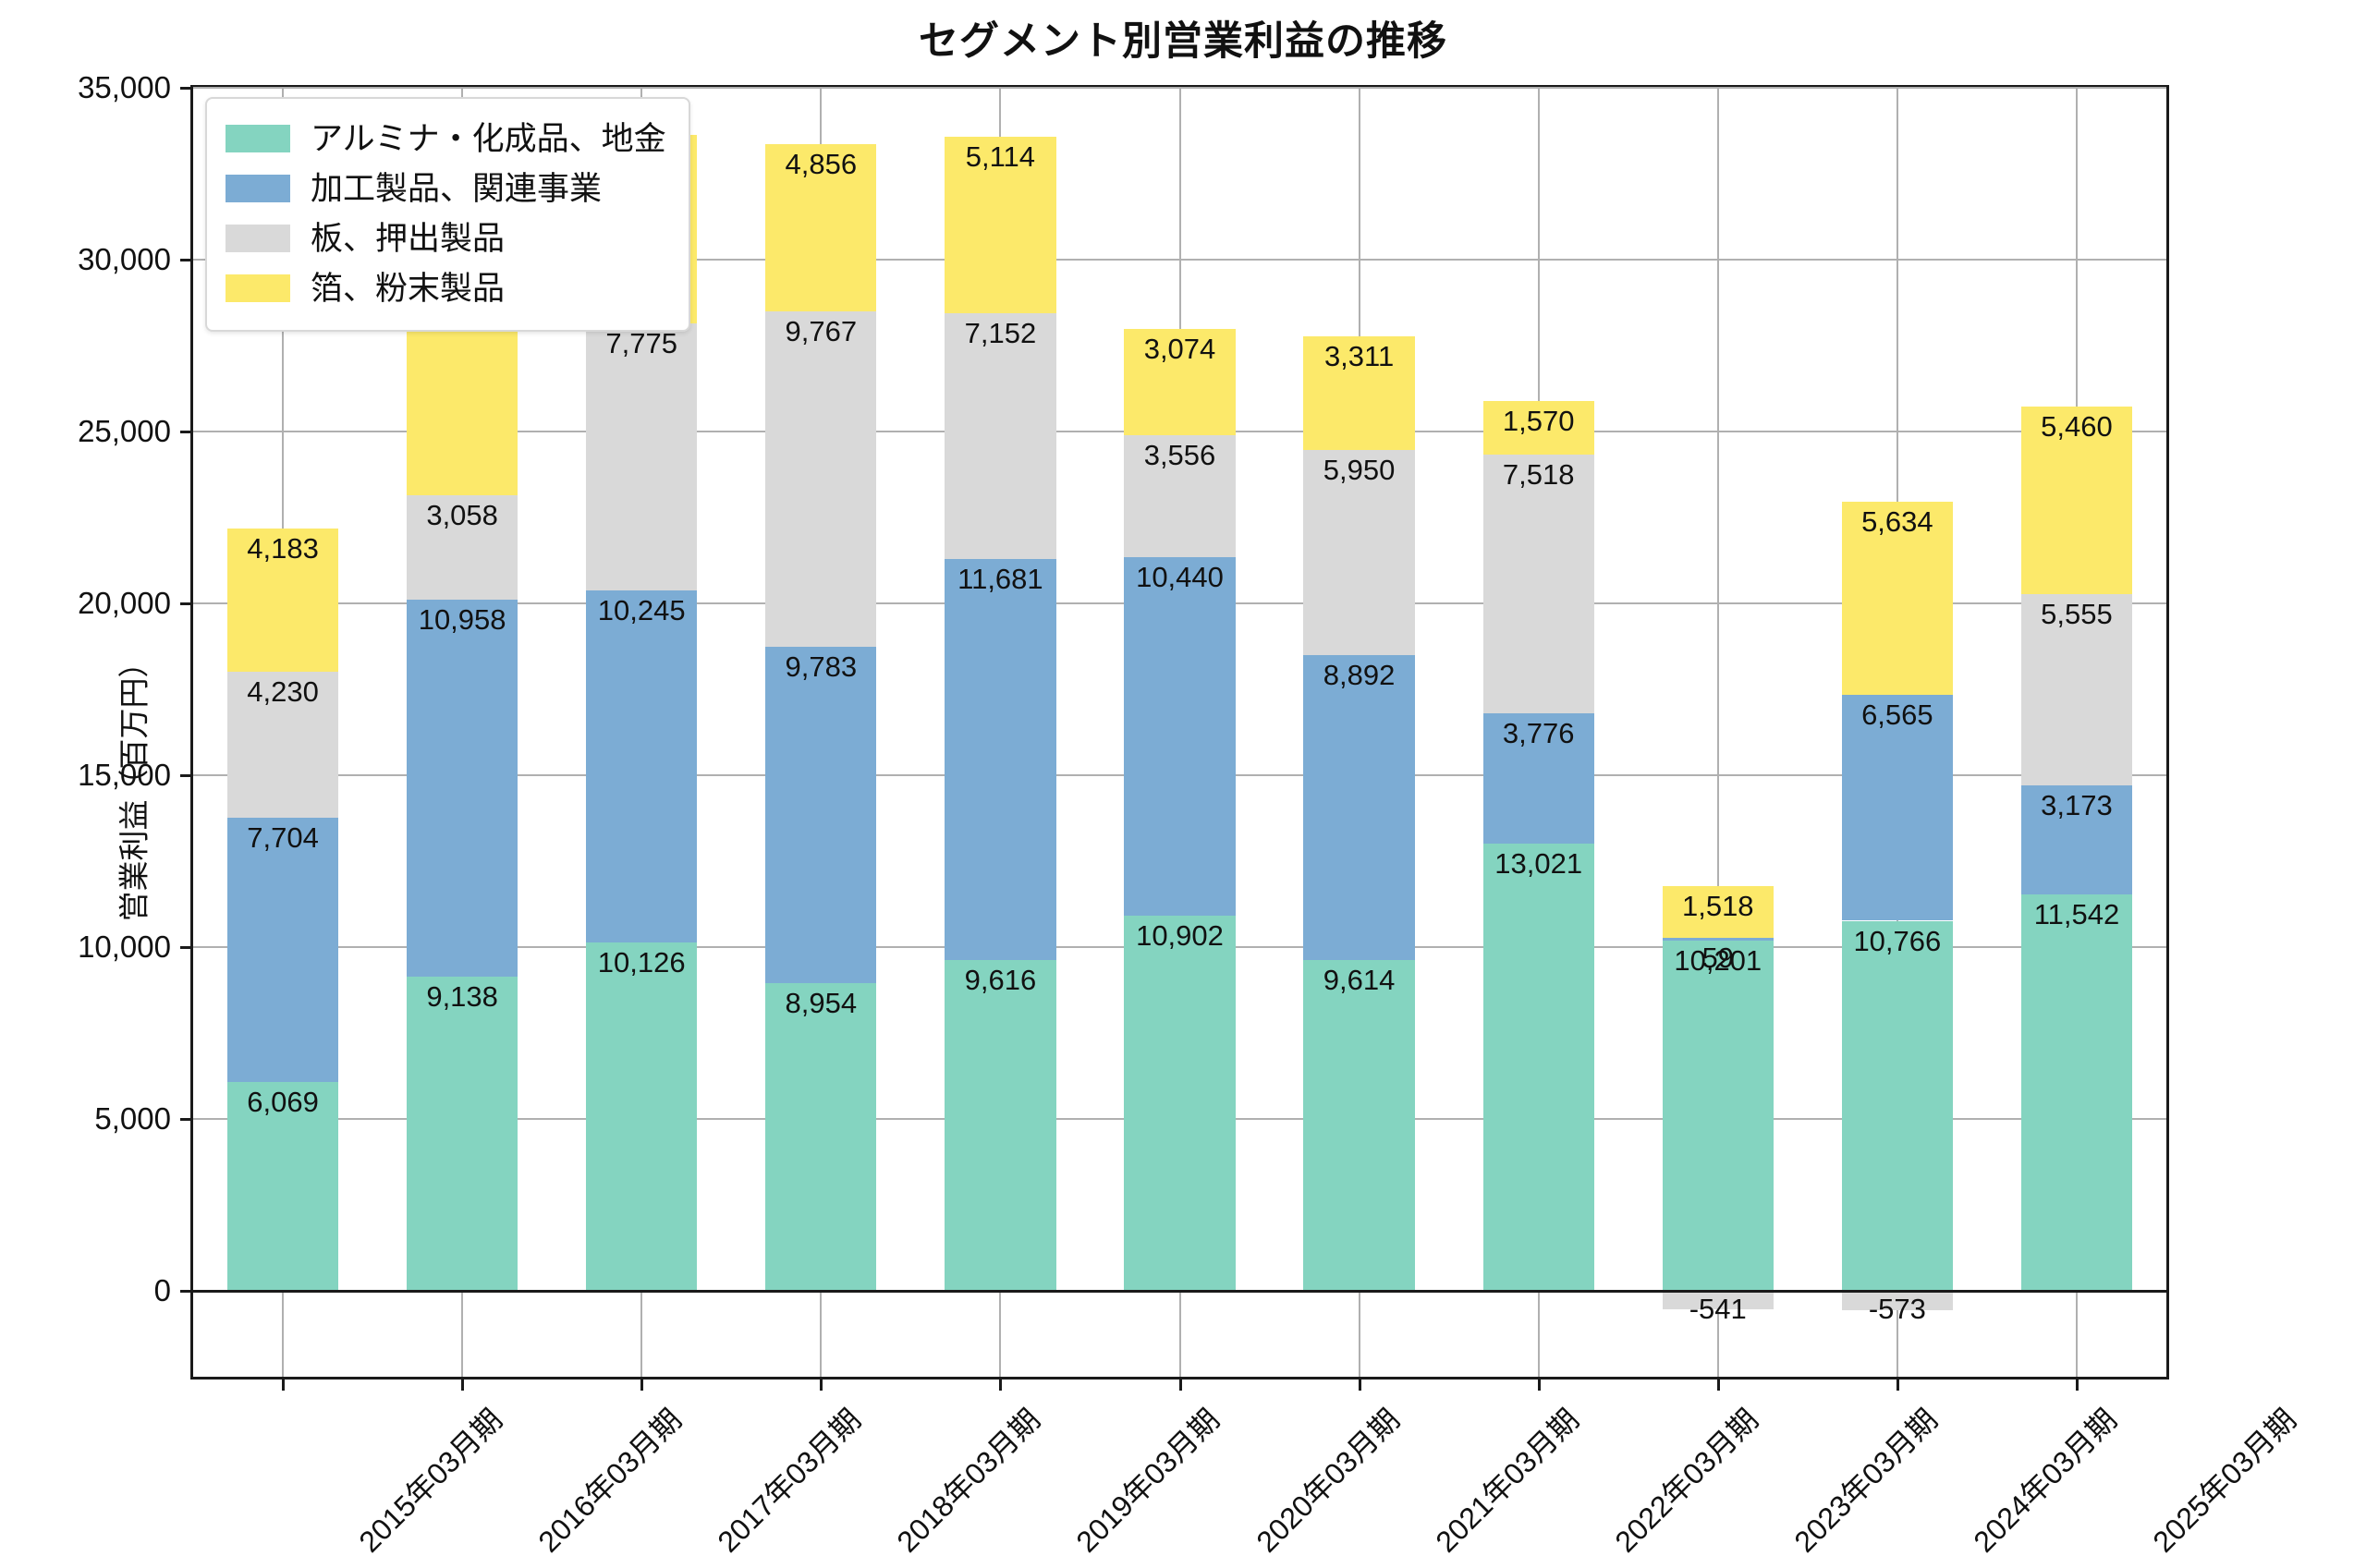 Image resolution: width=2366 pixels, height=1568 pixels. Describe the element at coordinates (2224, 1480) in the screenshot. I see `x-tick-label: 2025年03月期` at that location.